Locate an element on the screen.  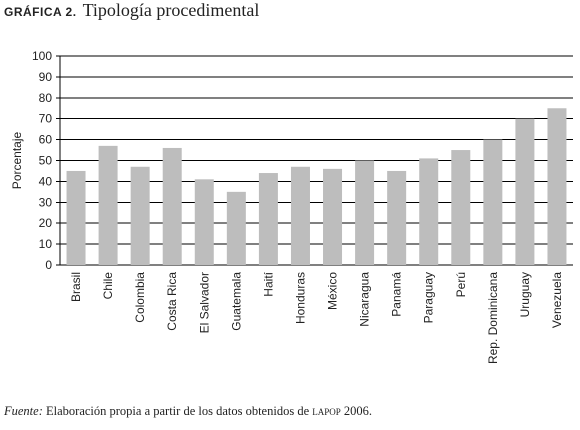
y-axis-title: Porcentaje is located at coordinates (17, 160).